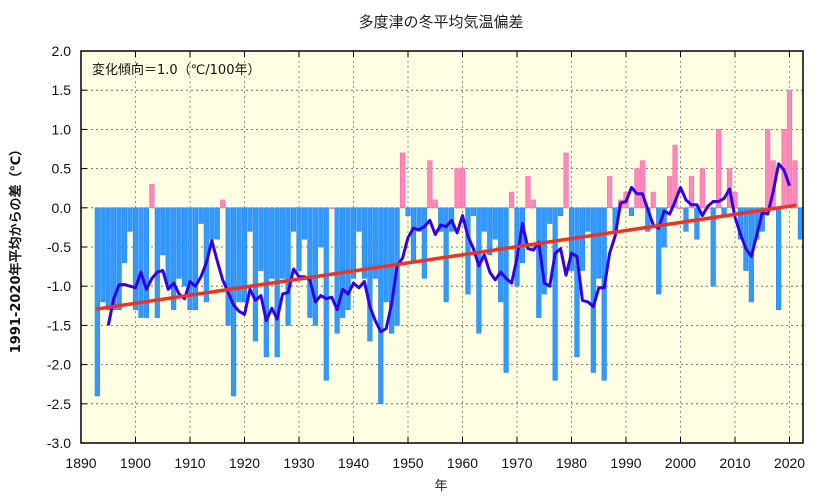 This screenshot has height=498, width=833. Describe the element at coordinates (244, 463) in the screenshot. I see `x-tick-label: 1920` at that location.